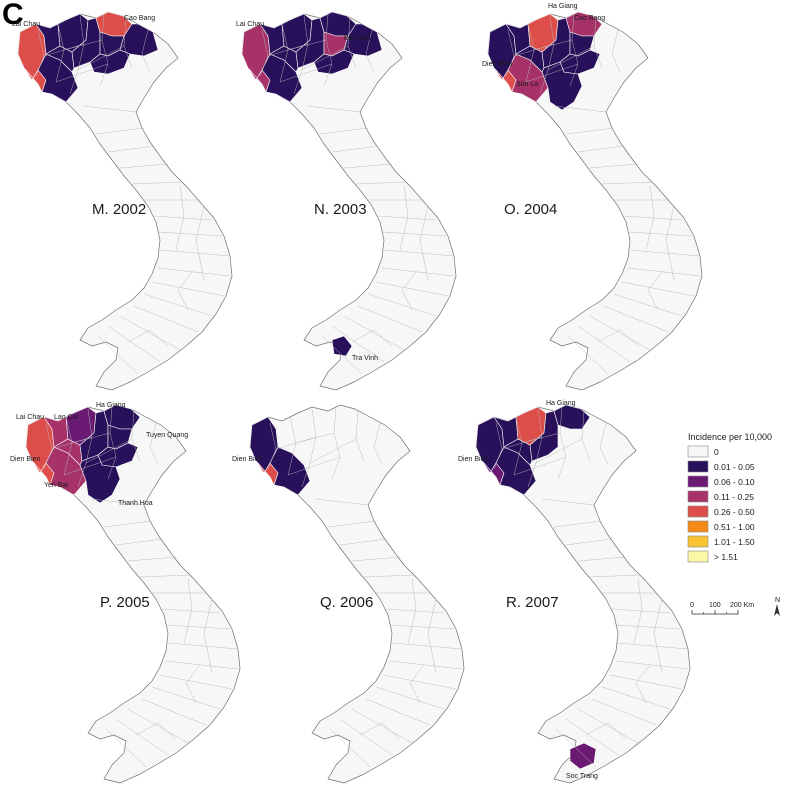 The height and width of the screenshot is (788, 785). Describe the element at coordinates (307, 191) in the screenshot. I see `province-labels: Lai Chau Bac Kan Tra Vinh` at that location.